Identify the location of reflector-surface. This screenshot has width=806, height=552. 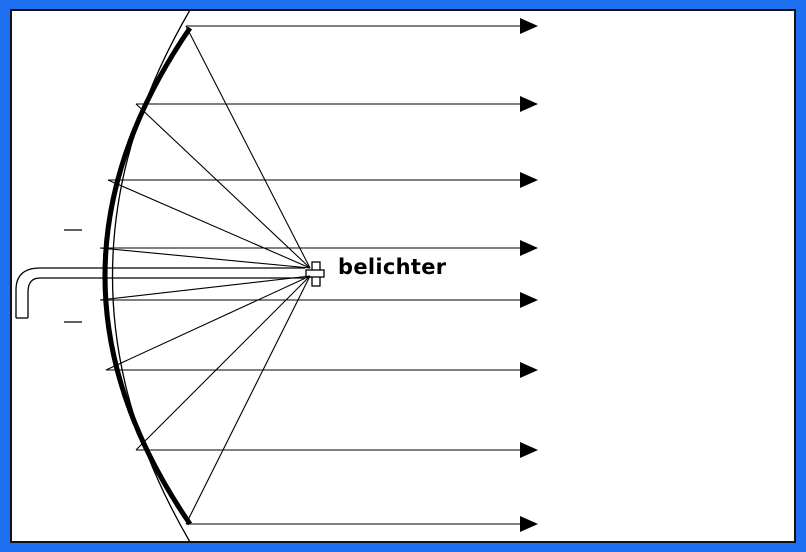
(147, 276).